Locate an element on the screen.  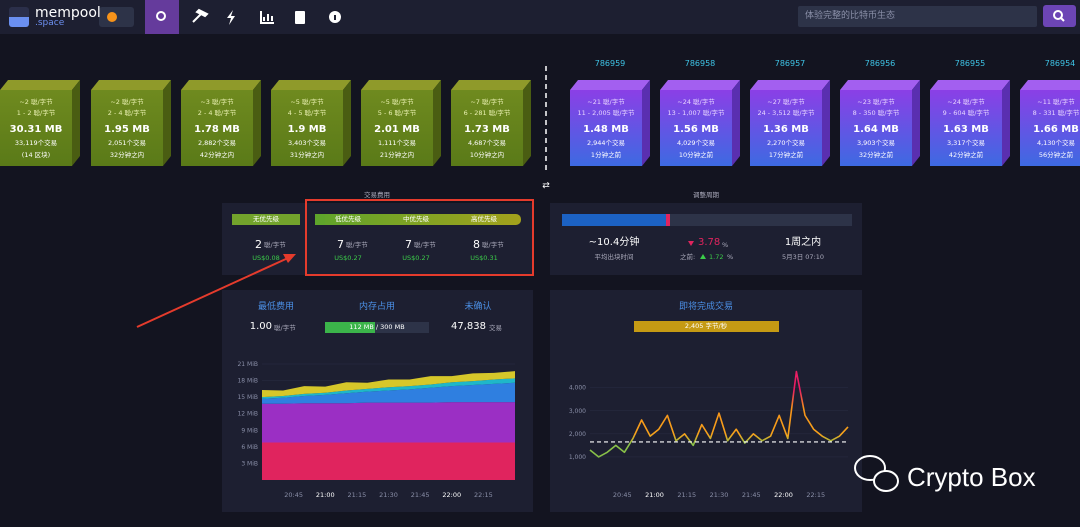
block-height: 786955 is located at coordinates (970, 63).